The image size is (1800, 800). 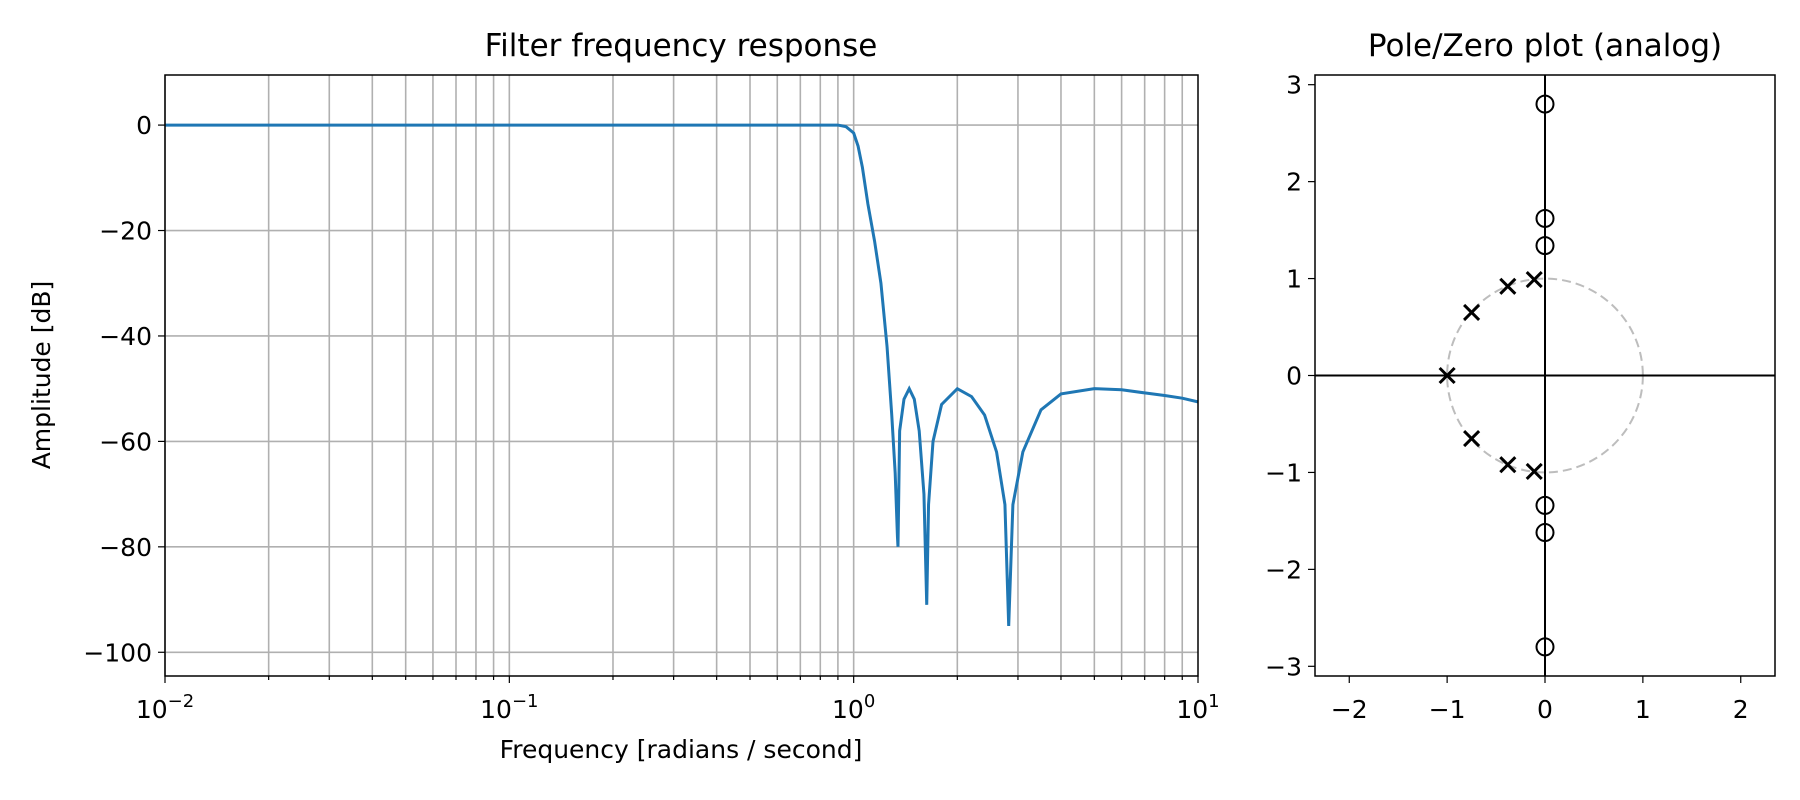 I want to click on y-tick-label: −1, so click(x=1283, y=472).